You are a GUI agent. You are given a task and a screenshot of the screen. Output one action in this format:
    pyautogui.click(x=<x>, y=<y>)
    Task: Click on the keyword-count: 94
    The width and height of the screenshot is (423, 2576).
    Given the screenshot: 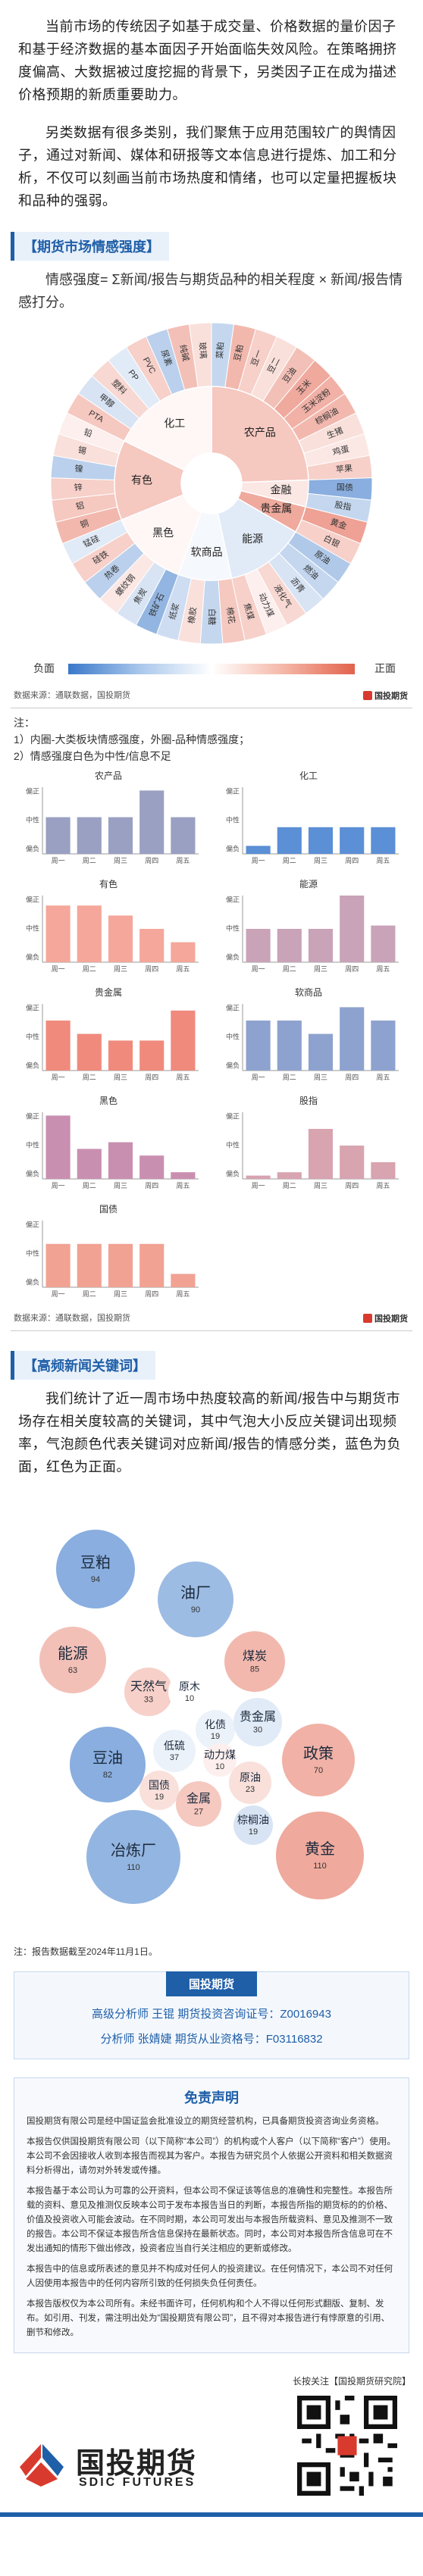 What is the action you would take?
    pyautogui.click(x=95, y=1579)
    